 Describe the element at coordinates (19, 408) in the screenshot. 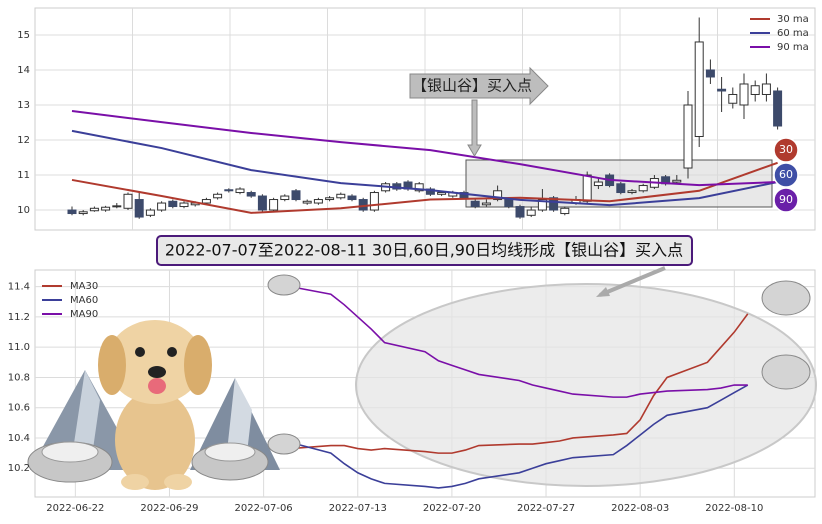

I see `y-tick-label: 10.6` at that location.